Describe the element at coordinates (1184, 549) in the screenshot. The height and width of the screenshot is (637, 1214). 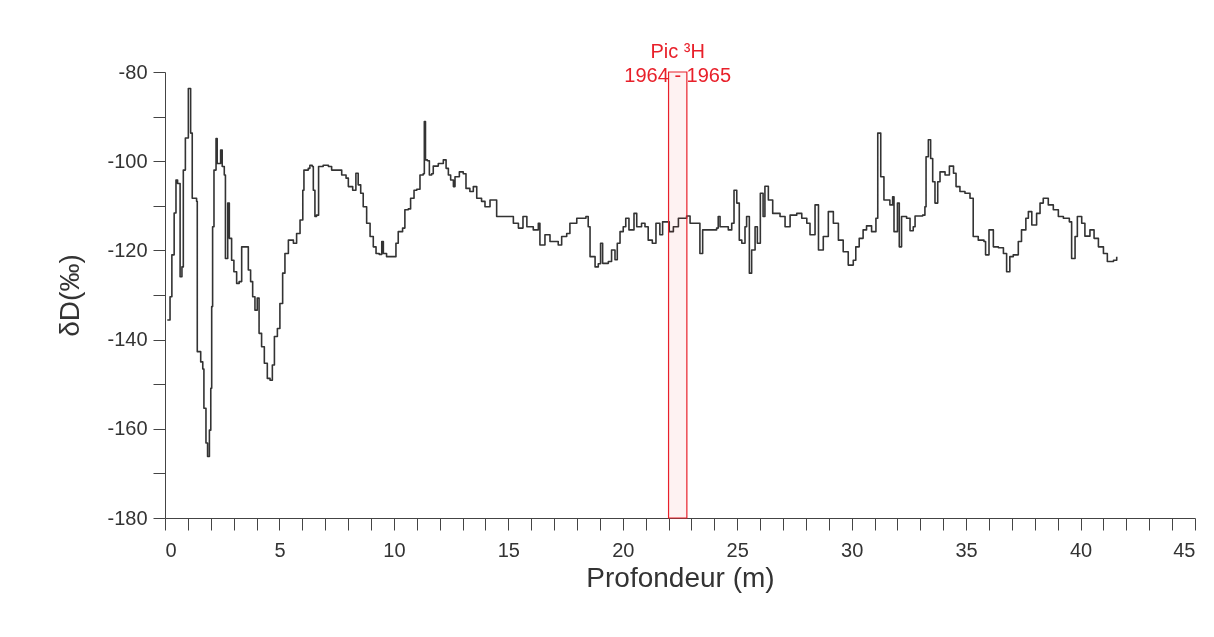
I see `x-tick-label: 45` at that location.